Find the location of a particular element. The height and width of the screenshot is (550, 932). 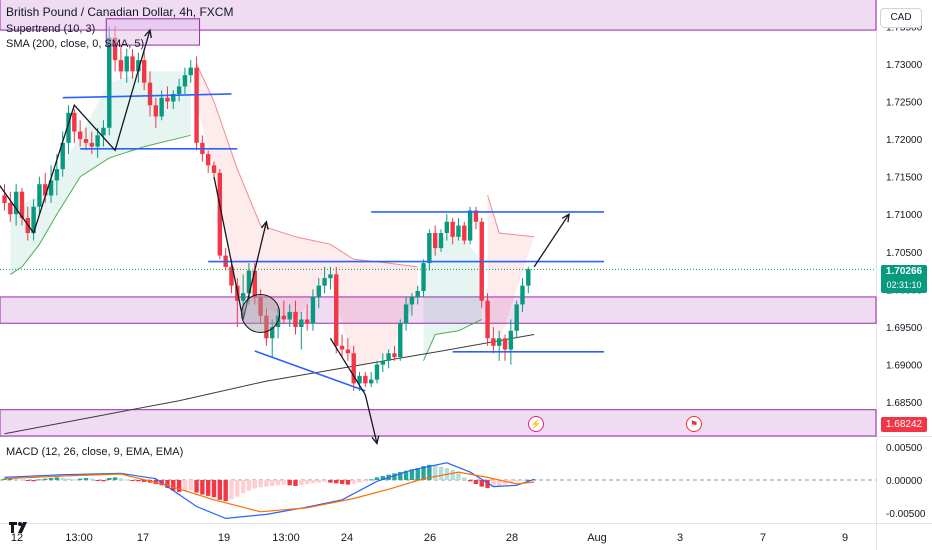

support-resistance-zone is located at coordinates (438, 310).